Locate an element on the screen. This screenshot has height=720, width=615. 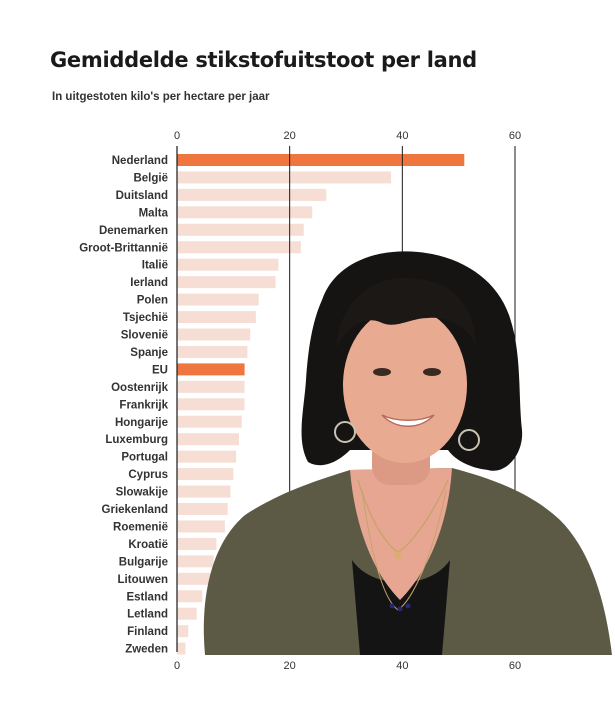
chart-title: Gemiddelde stikstofuitstoot per land is located at coordinates (263, 60).